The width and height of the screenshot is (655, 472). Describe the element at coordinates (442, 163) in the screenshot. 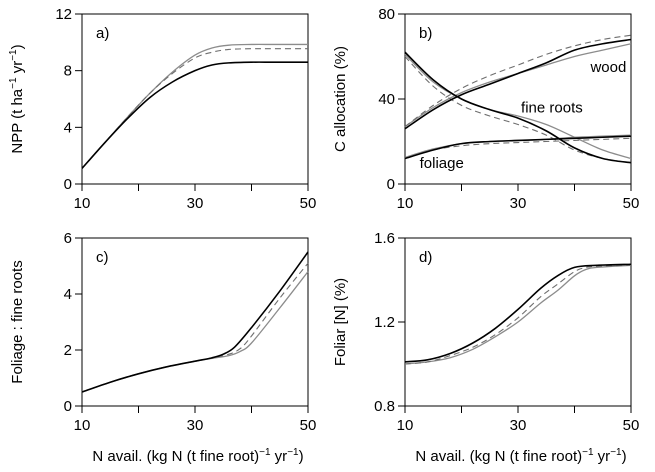

I see `annotation-label: foliage` at that location.